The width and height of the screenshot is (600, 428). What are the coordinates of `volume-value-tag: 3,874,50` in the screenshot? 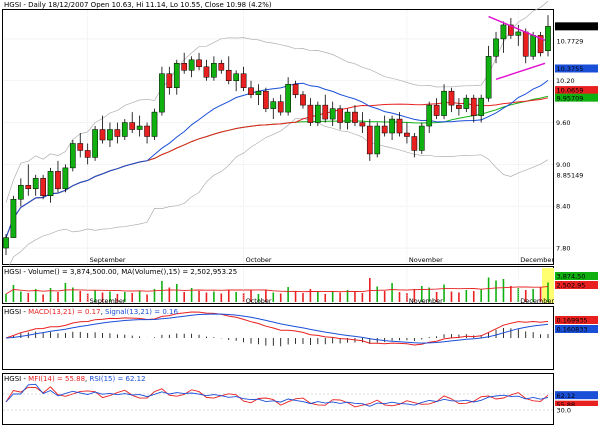 It's located at (576, 276).